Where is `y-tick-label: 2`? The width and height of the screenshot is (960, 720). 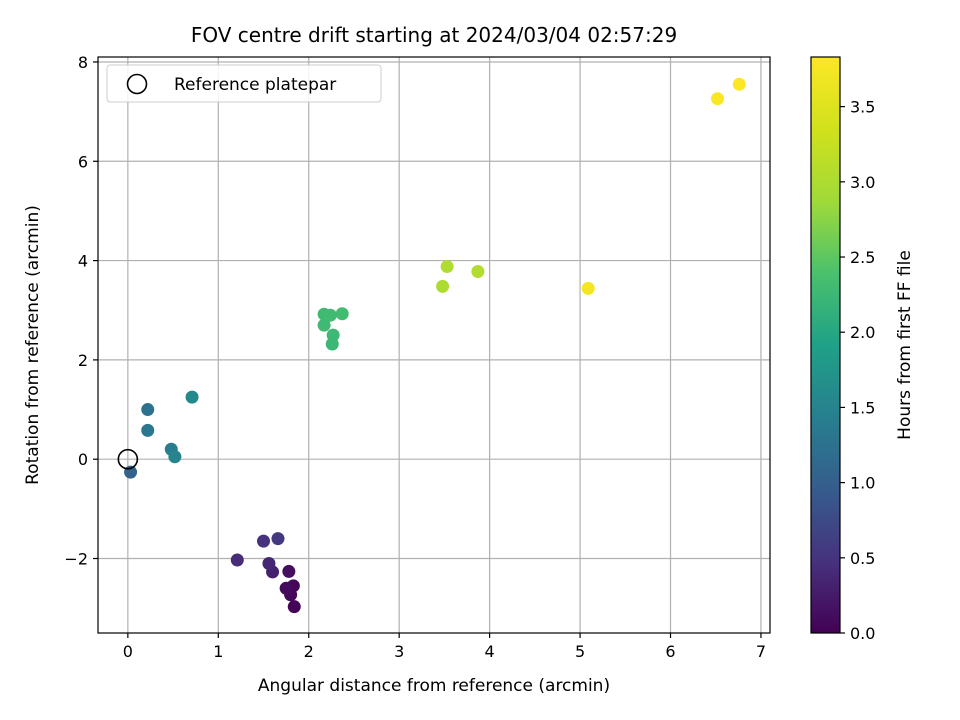
y-tick-label: 2 is located at coordinates (83, 360).